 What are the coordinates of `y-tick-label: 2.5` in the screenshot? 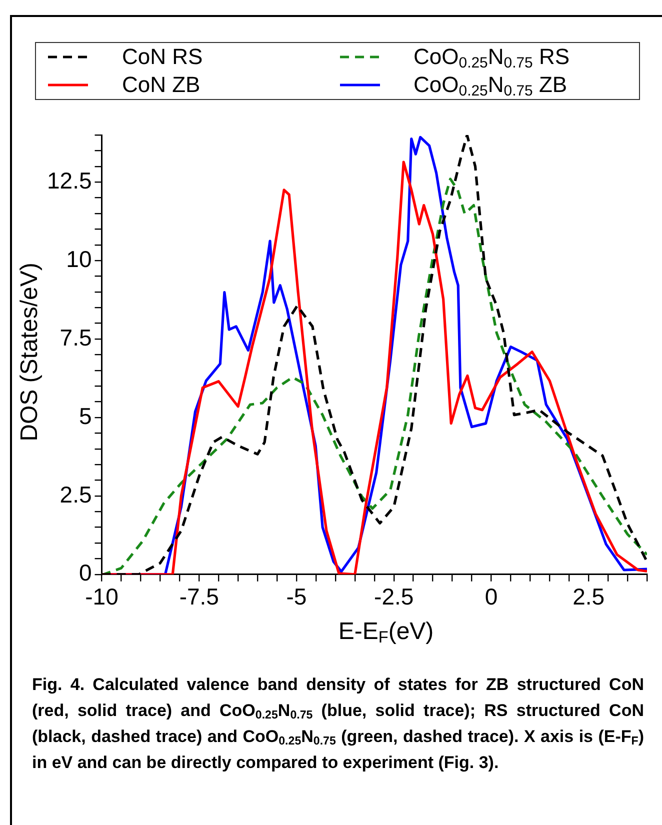 It's located at (76, 494).